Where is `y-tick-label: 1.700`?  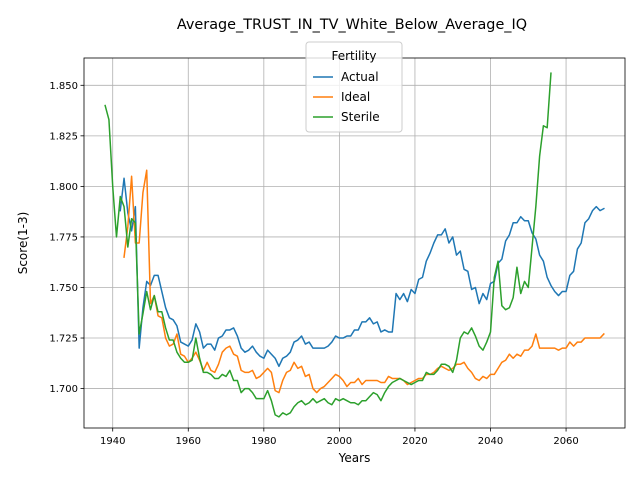
y-tick-label: 1.700 is located at coordinates (63, 389).